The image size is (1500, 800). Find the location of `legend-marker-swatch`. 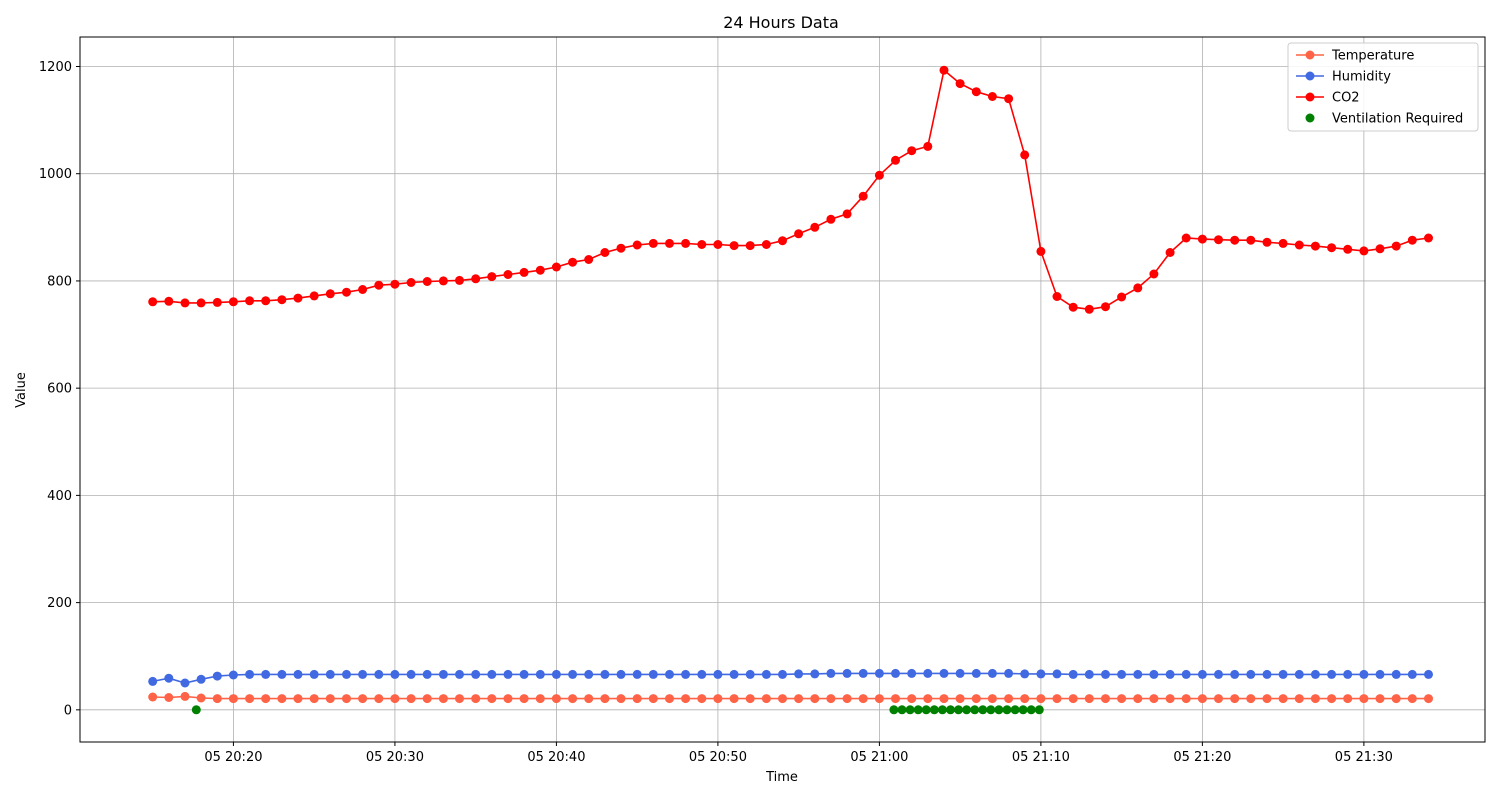

legend-marker-swatch is located at coordinates (1310, 97).